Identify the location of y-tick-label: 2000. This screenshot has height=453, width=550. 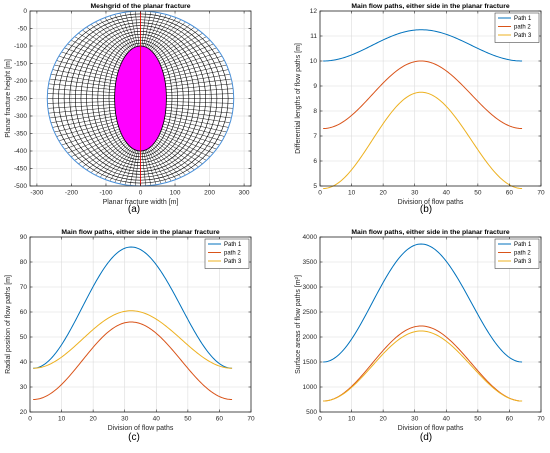
(310, 337).